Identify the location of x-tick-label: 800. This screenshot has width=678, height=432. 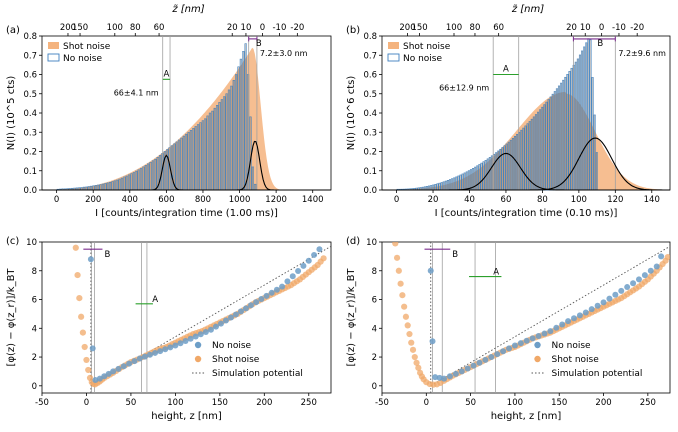
(203, 200).